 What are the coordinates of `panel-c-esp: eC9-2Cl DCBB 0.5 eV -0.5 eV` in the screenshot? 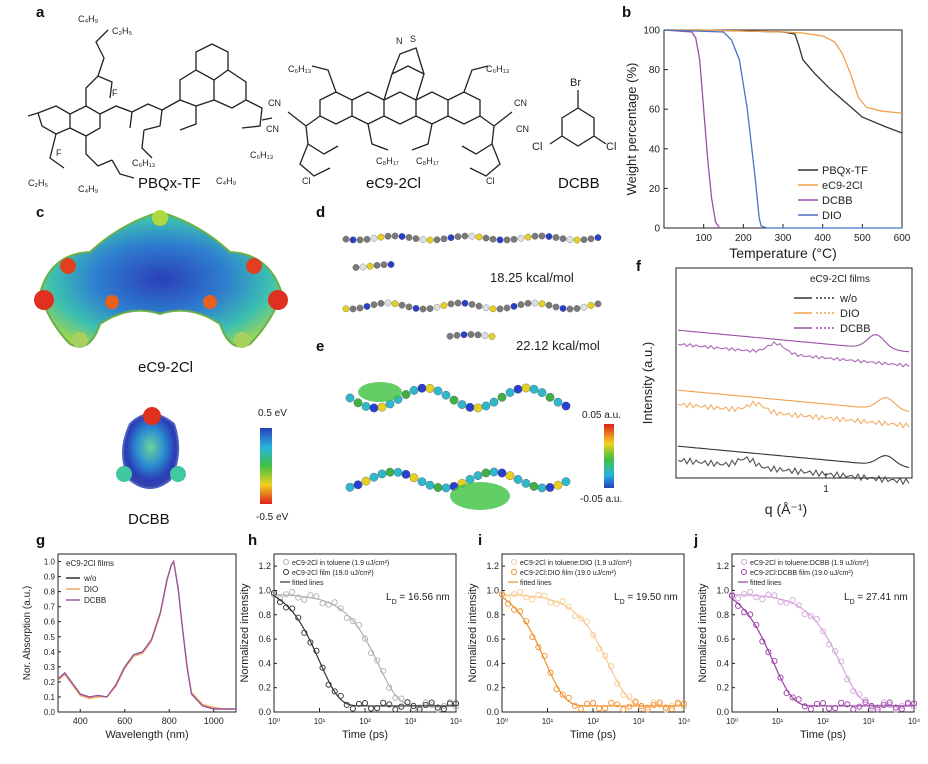 It's located at (161, 369).